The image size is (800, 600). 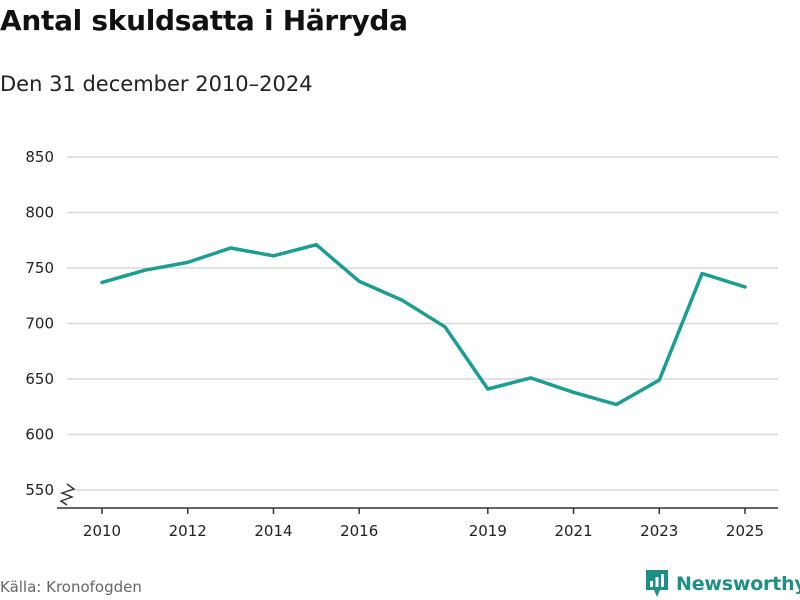 What do you see at coordinates (745, 531) in the screenshot?
I see `x-tick-label: 2025` at bounding box center [745, 531].